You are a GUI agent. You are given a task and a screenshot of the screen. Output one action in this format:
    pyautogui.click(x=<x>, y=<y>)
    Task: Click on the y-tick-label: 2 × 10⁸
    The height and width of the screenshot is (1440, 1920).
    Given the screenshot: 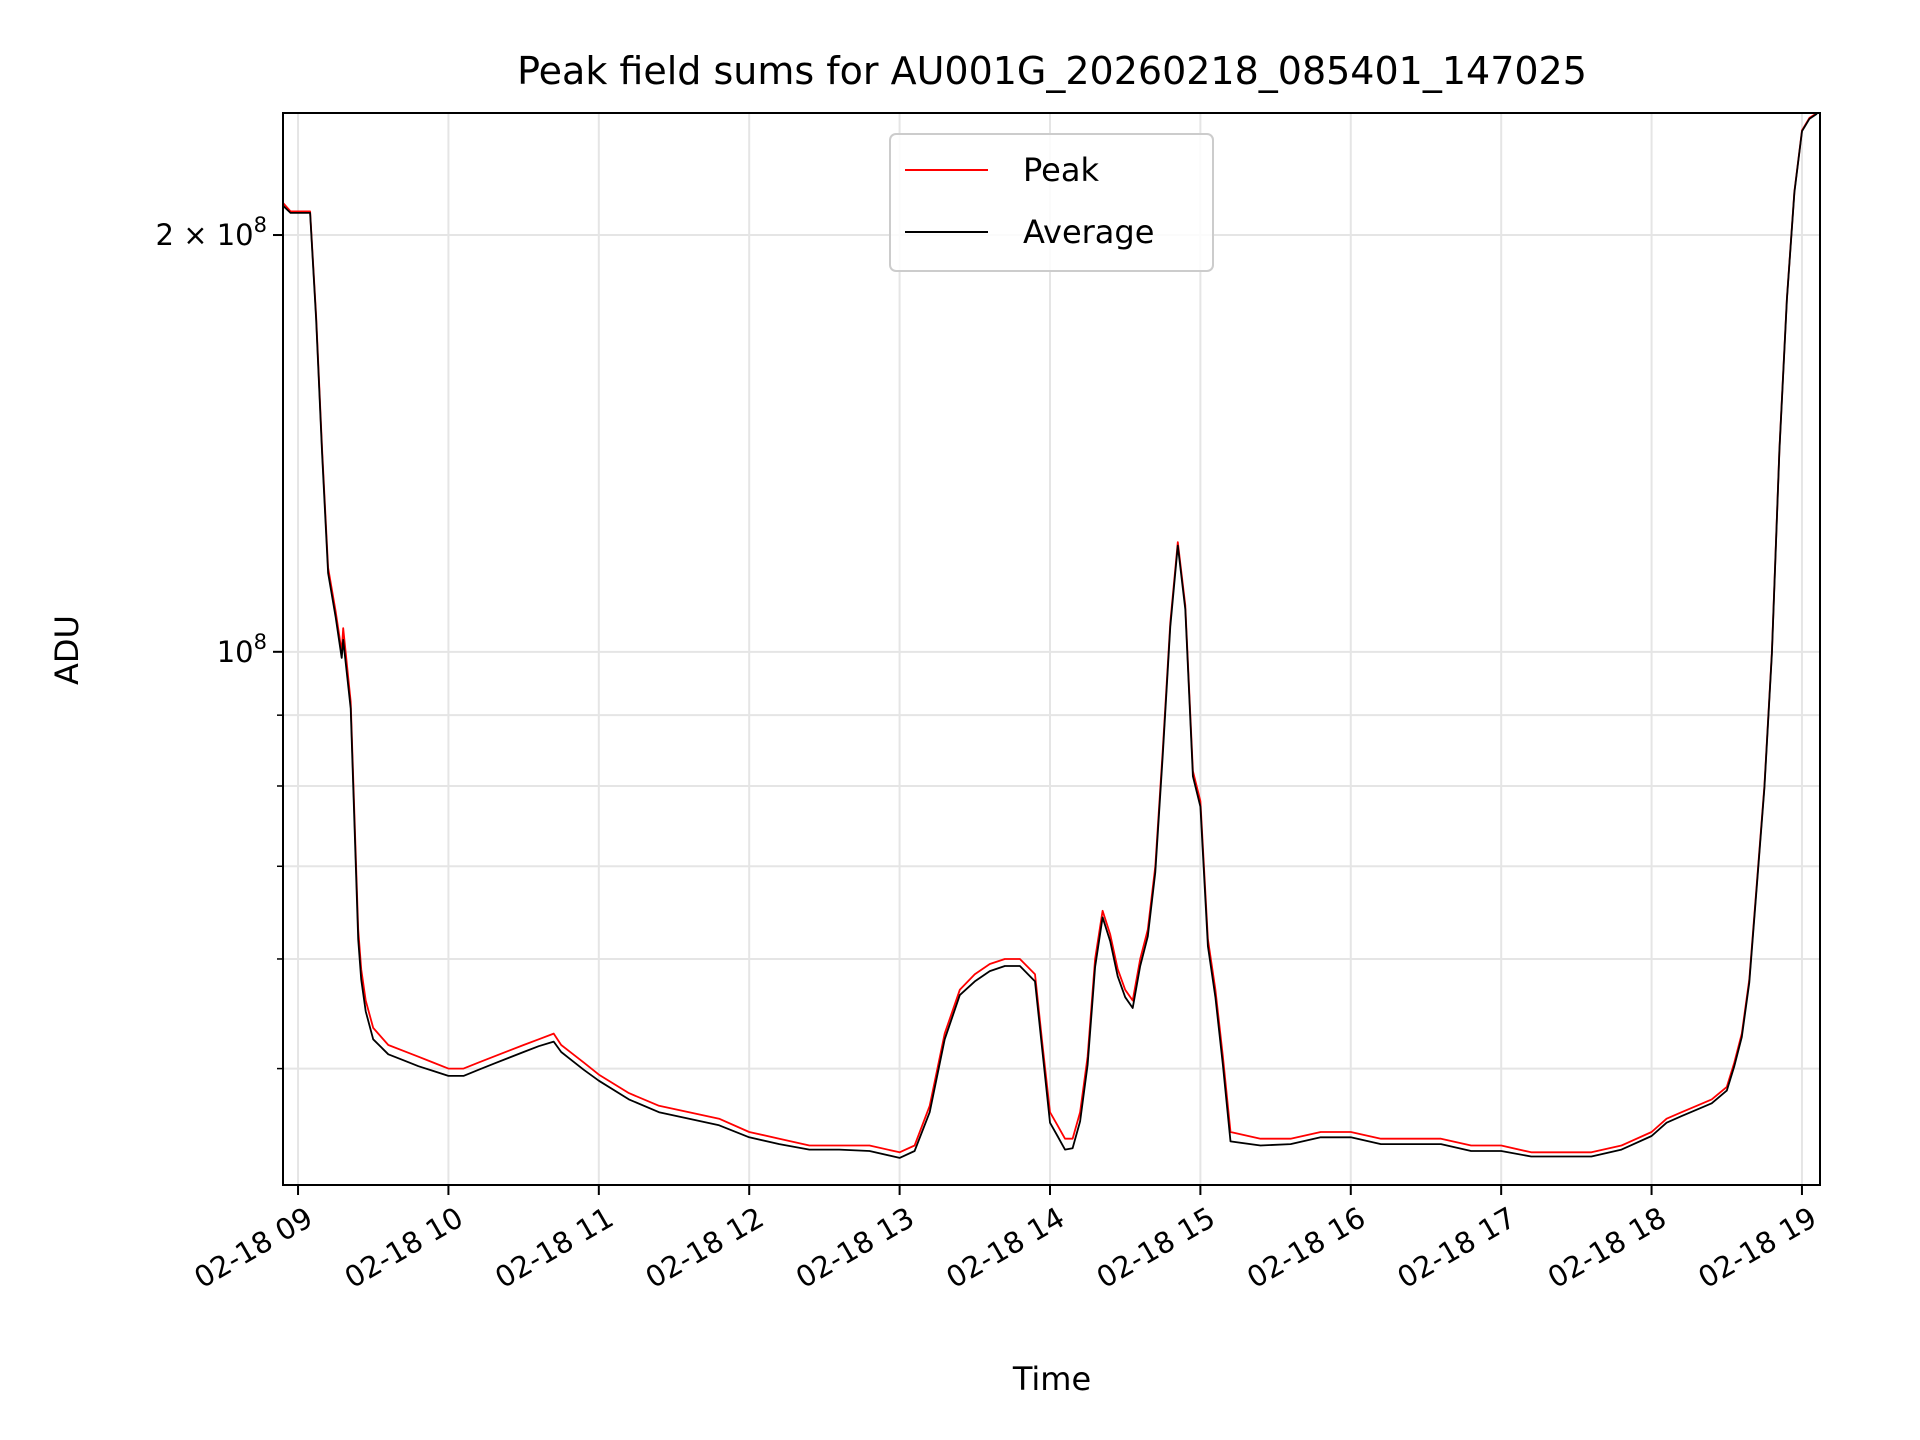 What is the action you would take?
    pyautogui.click(x=211, y=232)
    